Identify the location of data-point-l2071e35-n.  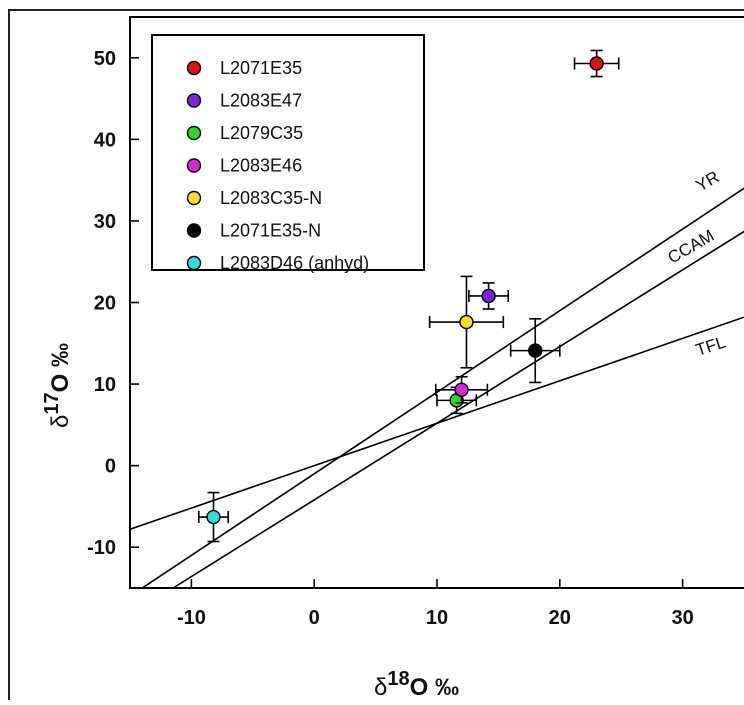
(535, 351).